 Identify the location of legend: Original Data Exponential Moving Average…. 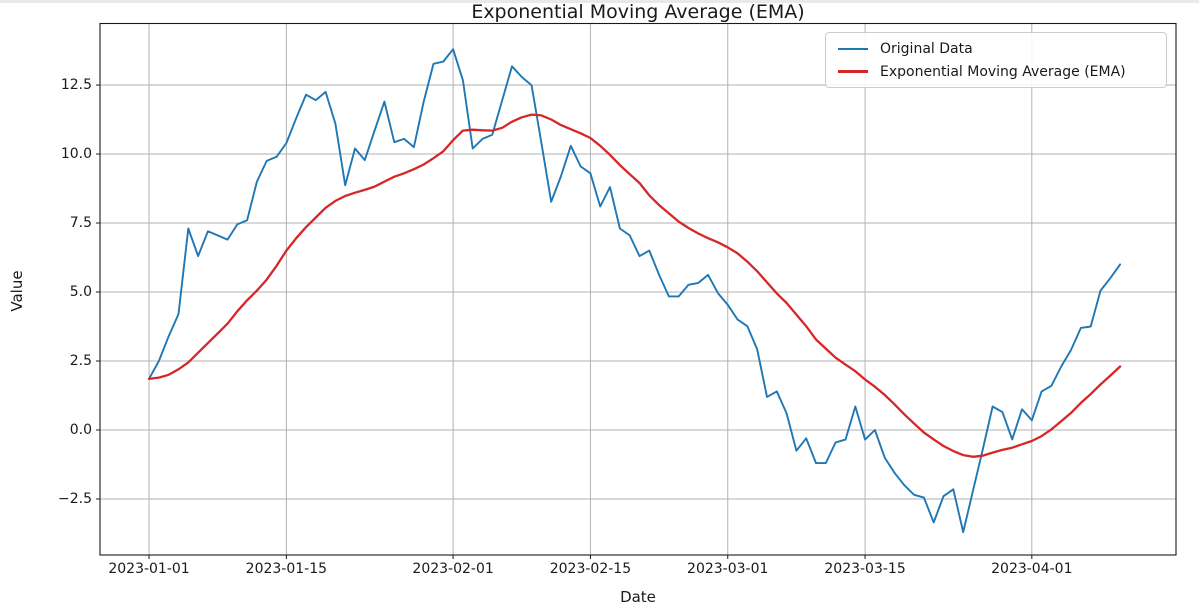
(996, 60).